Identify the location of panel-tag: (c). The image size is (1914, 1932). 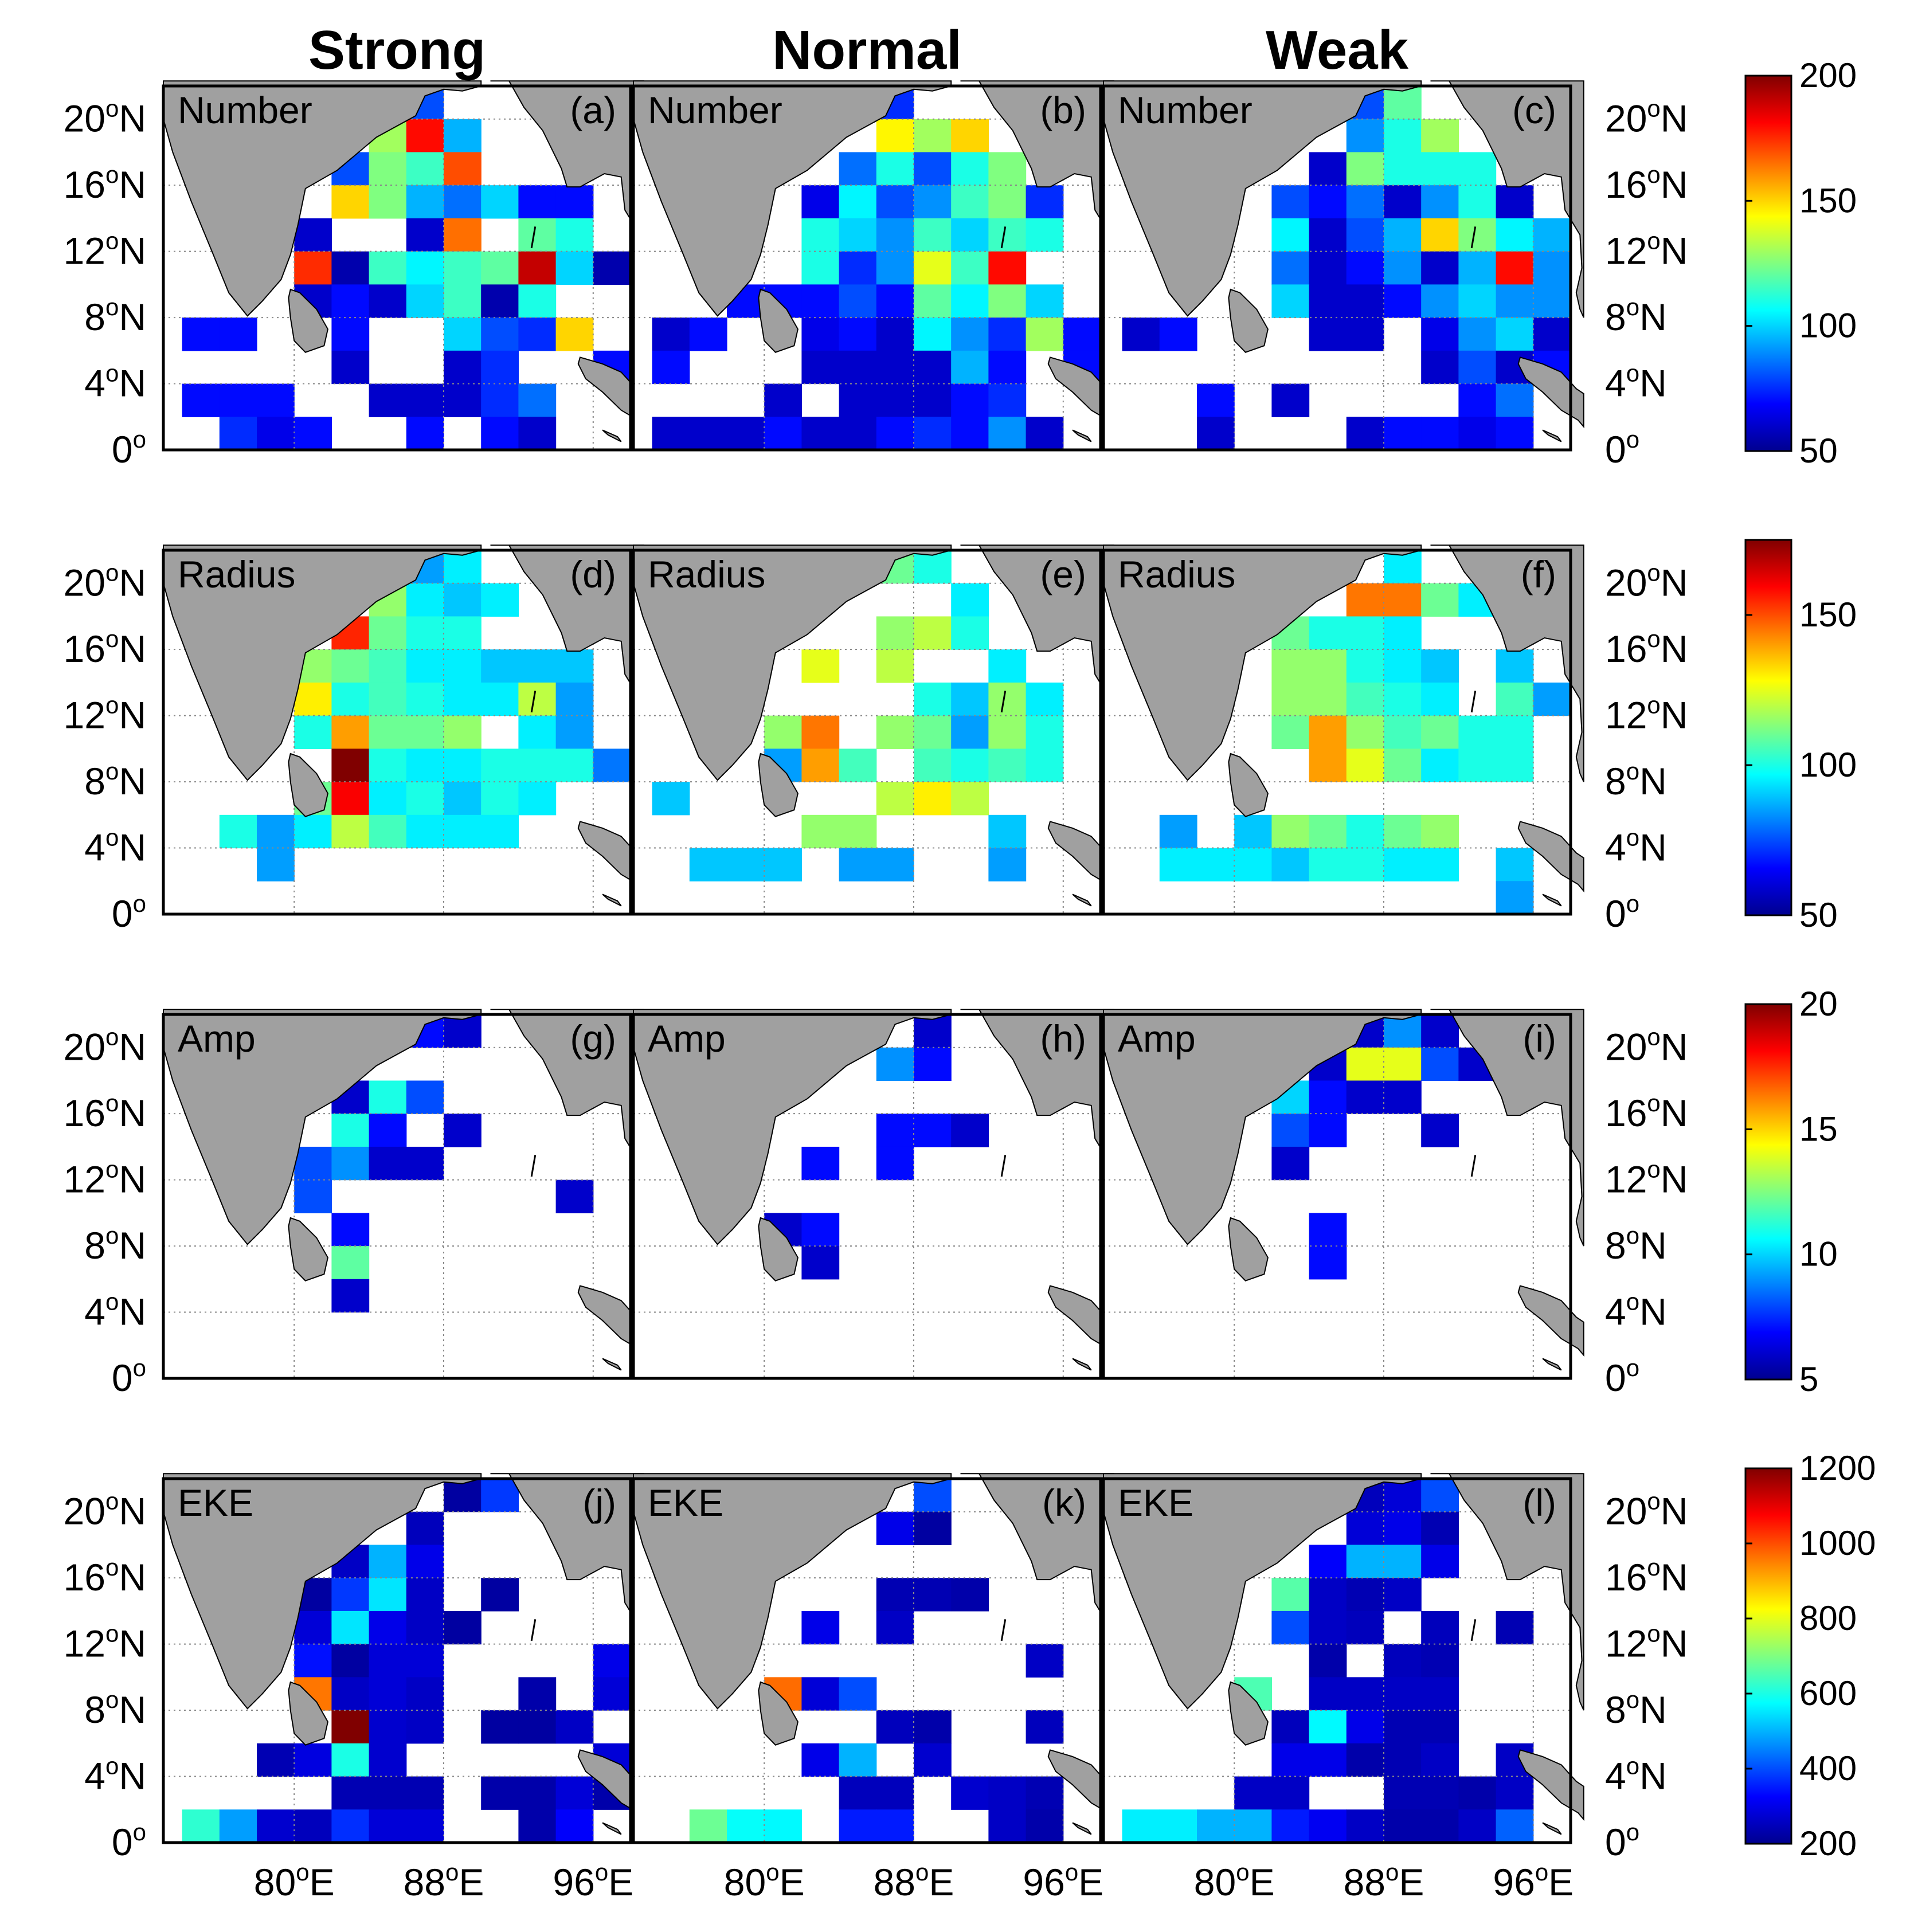
(1534, 110).